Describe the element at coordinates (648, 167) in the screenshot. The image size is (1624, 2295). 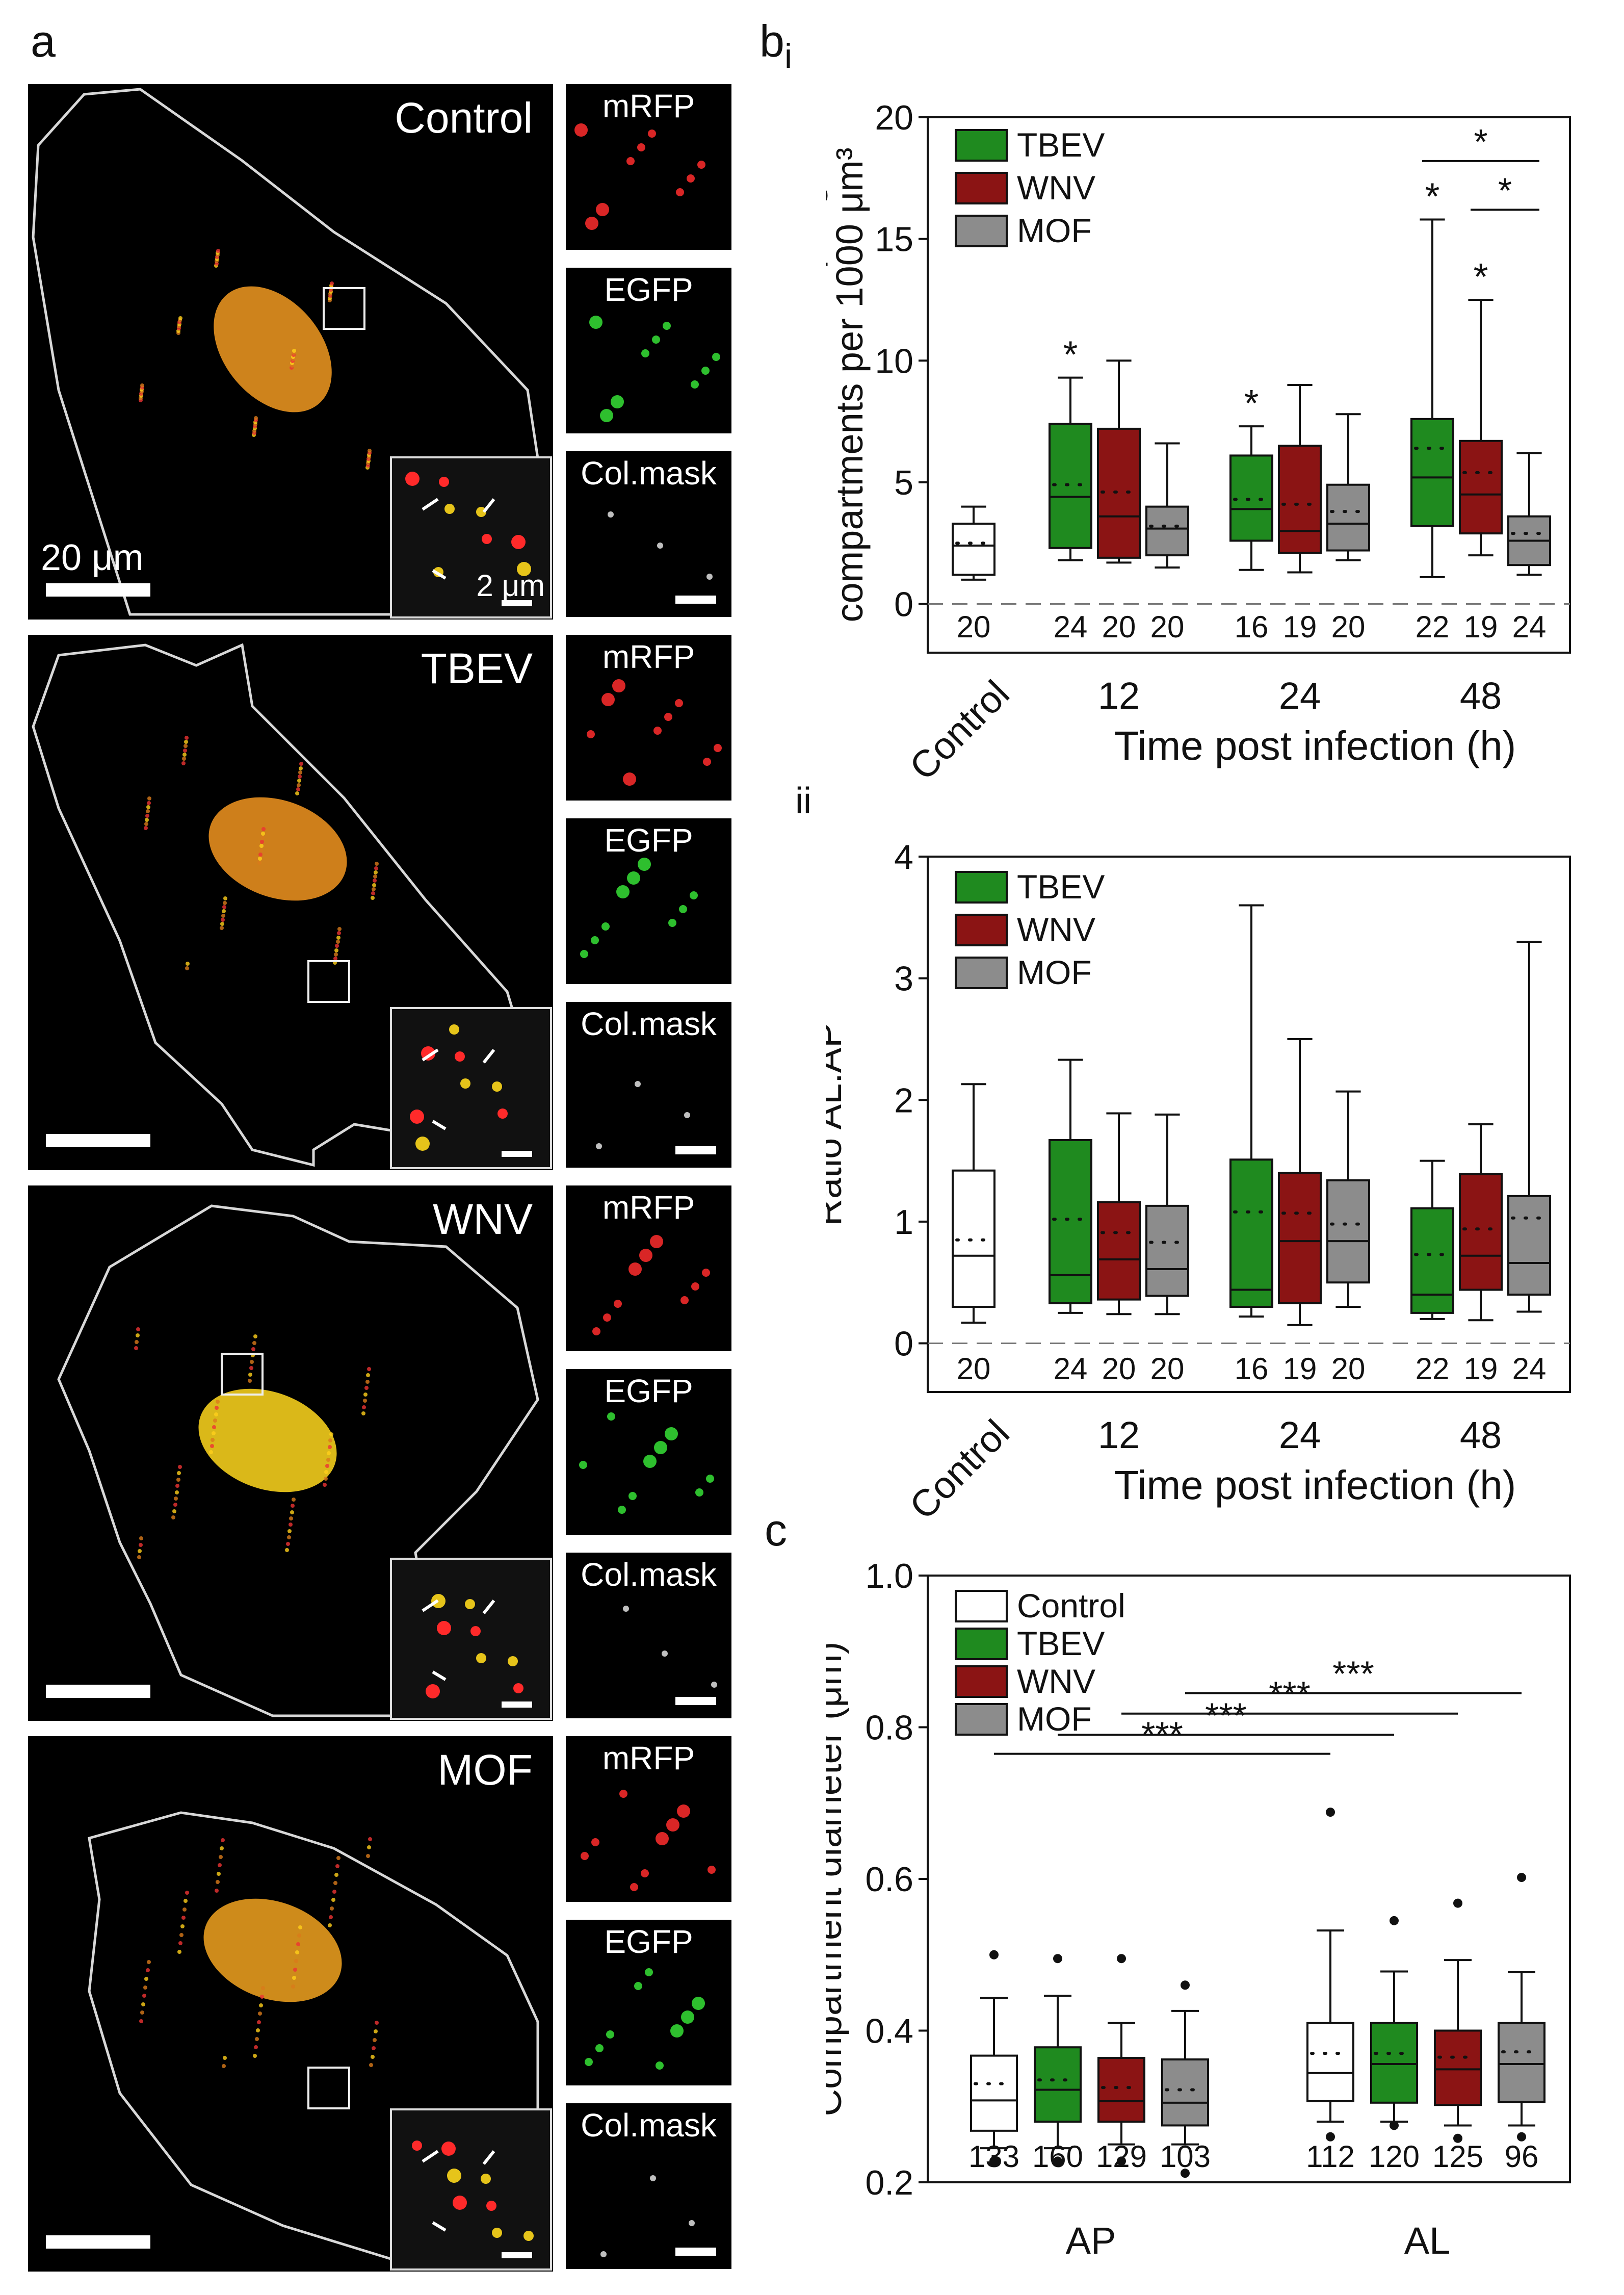
I see `channel-mrfp-control: mRFP` at that location.